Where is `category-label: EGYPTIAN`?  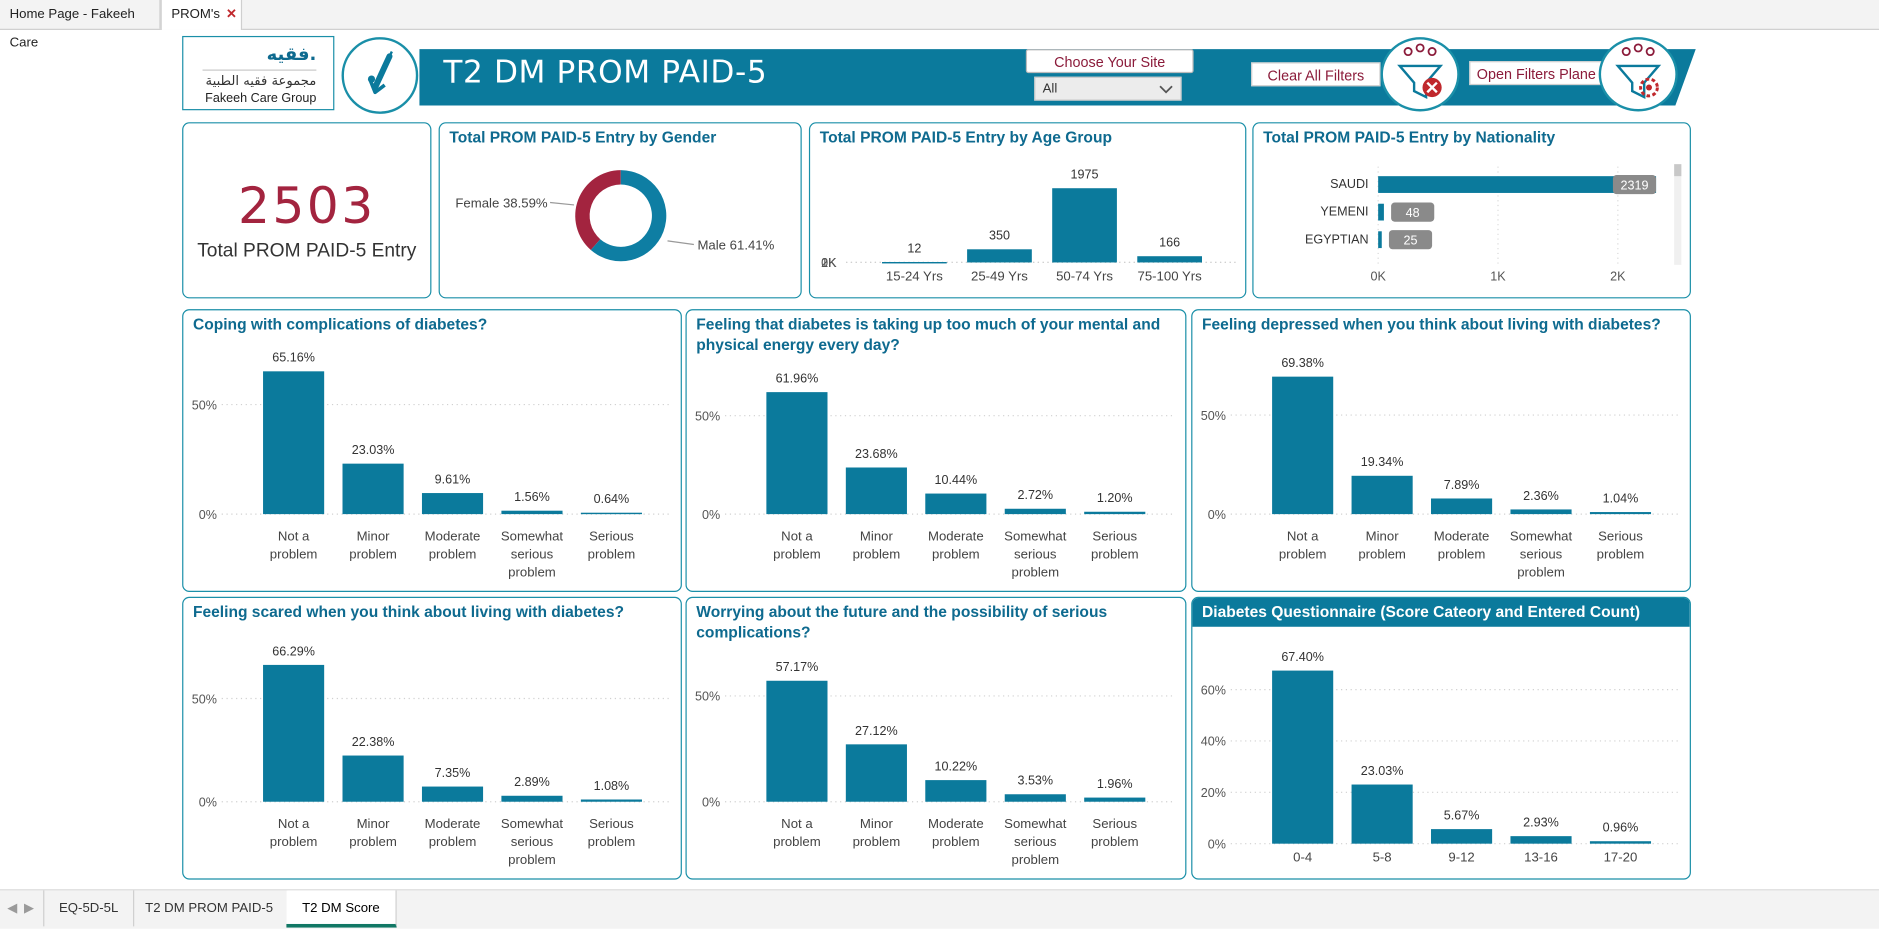
category-label: EGYPTIAN is located at coordinates (1337, 239).